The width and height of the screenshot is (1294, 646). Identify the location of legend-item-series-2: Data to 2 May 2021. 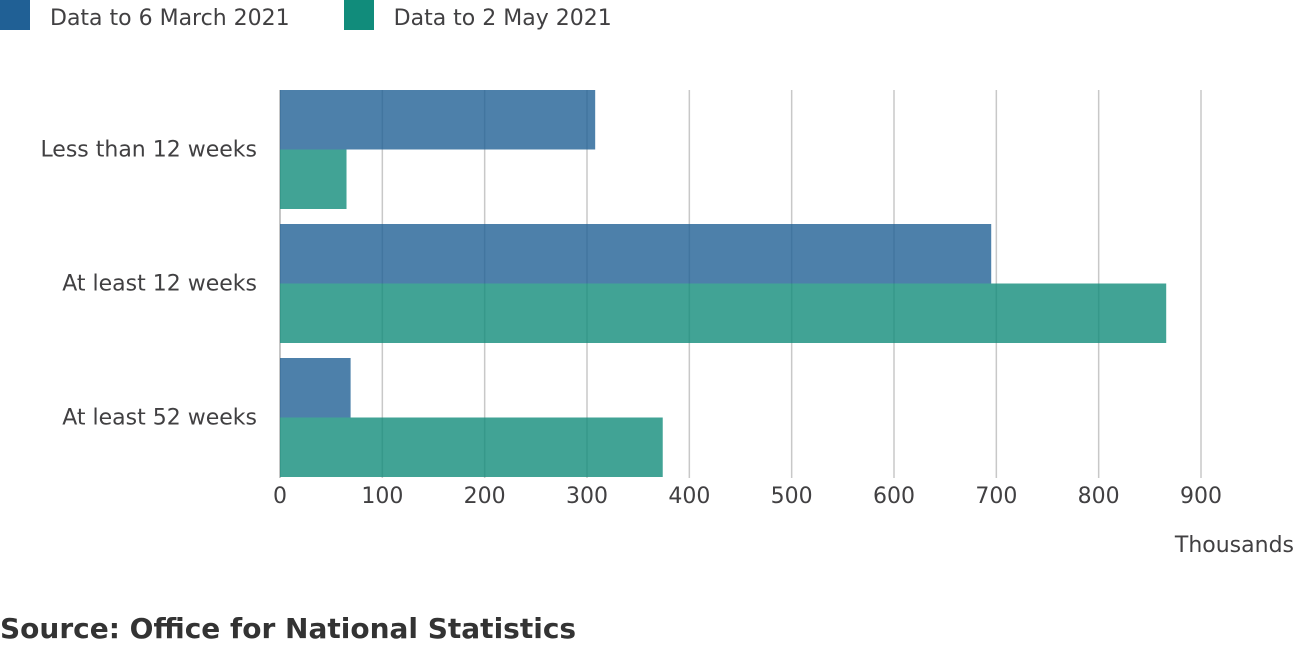
(477, 20).